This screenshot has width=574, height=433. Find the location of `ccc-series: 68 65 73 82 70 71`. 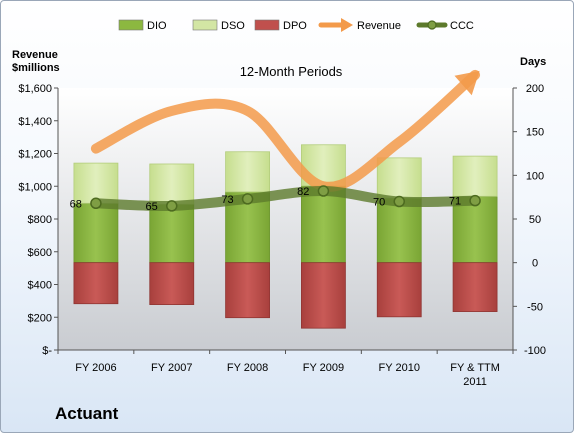

ccc-series: 68 65 73 82 70 71 is located at coordinates (275, 199).